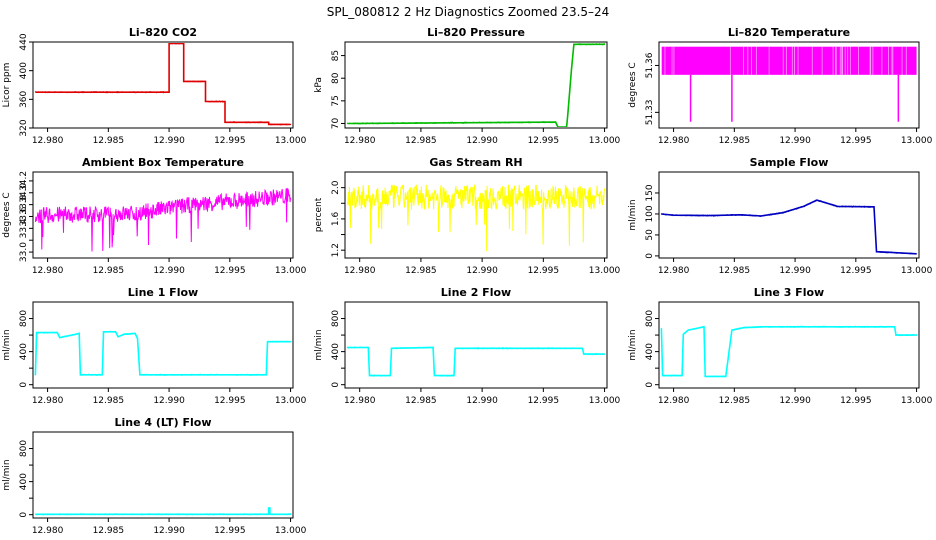  What do you see at coordinates (336, 78) in the screenshot?
I see `y-tick-label: 80` at bounding box center [336, 78].